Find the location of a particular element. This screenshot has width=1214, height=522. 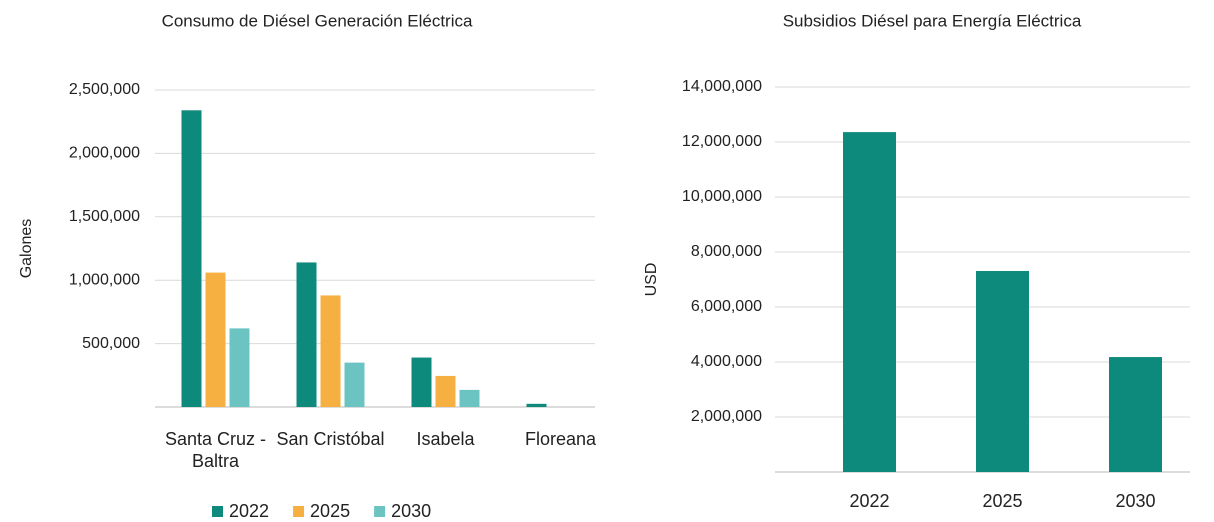

y-axis-label: Galones is located at coordinates (26, 249).